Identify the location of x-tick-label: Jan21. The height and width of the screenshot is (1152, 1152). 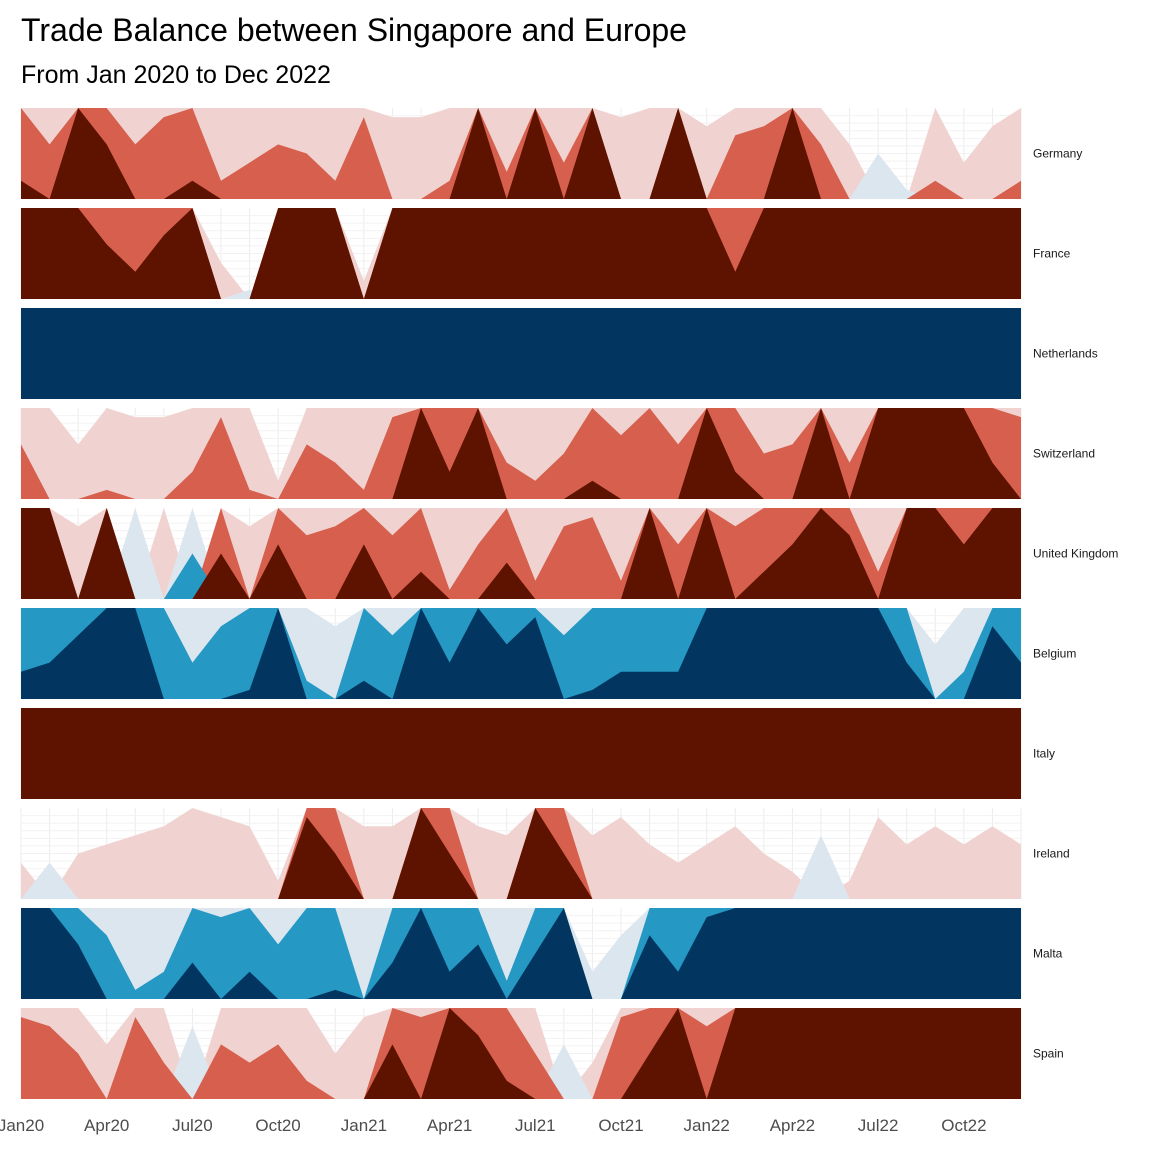
(364, 1125).